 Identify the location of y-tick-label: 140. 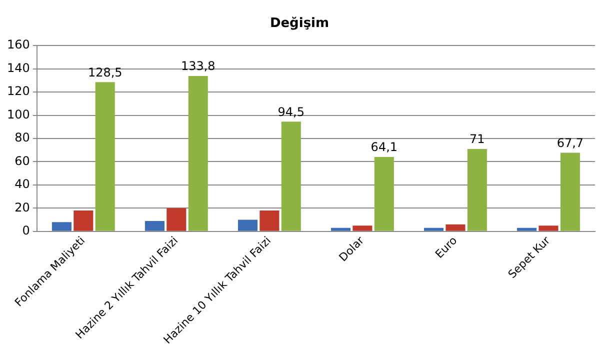
(18, 67).